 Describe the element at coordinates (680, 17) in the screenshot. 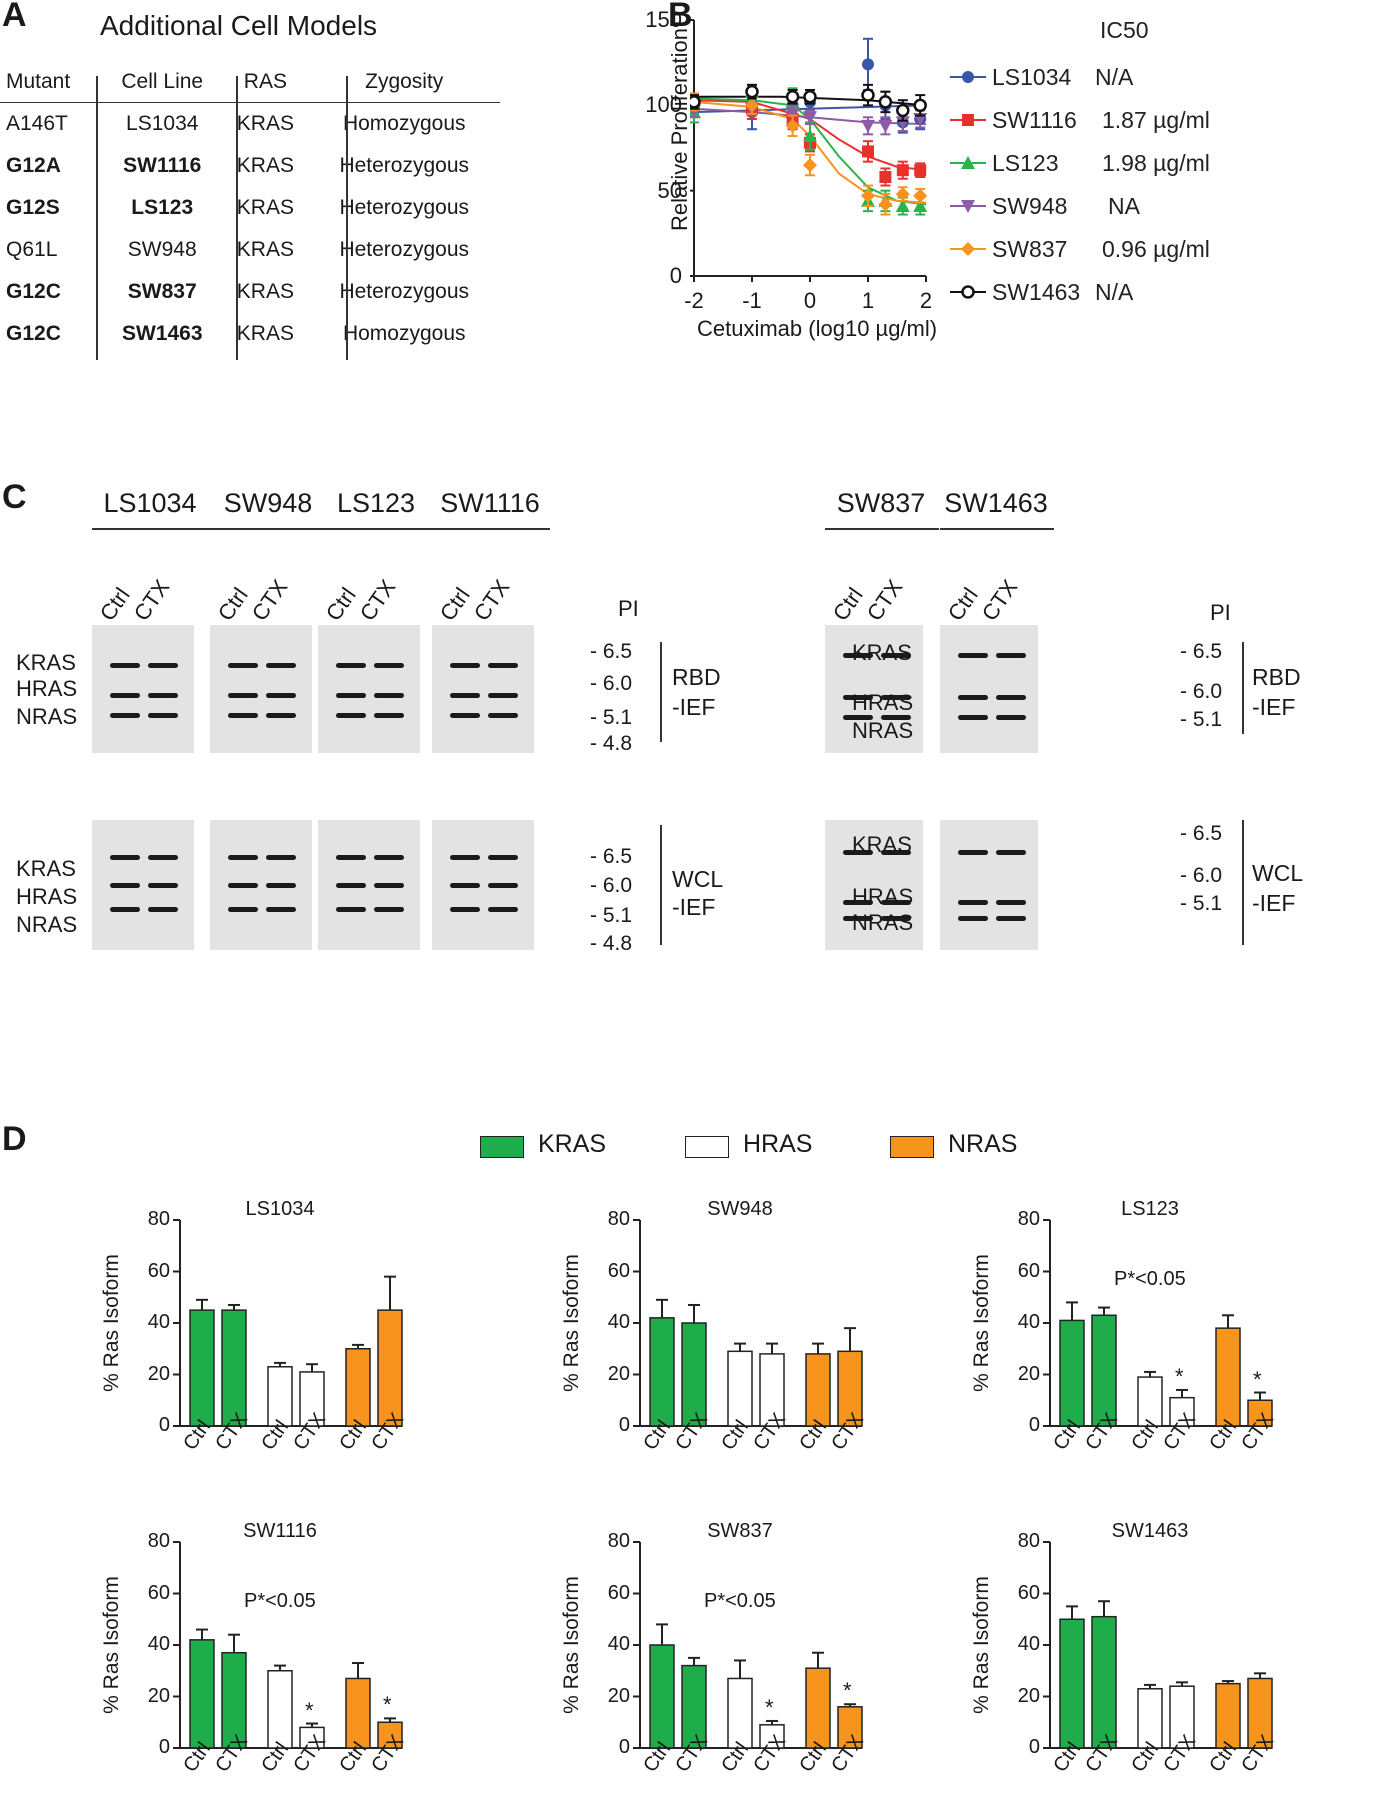

I see `panel-b-letter: B` at that location.